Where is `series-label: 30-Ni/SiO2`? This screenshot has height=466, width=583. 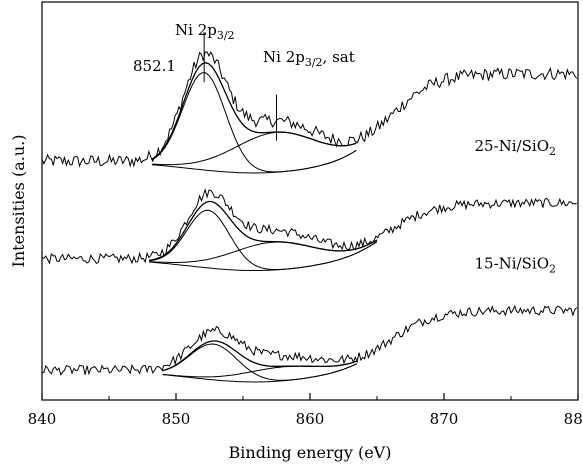
series-label: 30-Ni/SiO2 is located at coordinates (515, 1).